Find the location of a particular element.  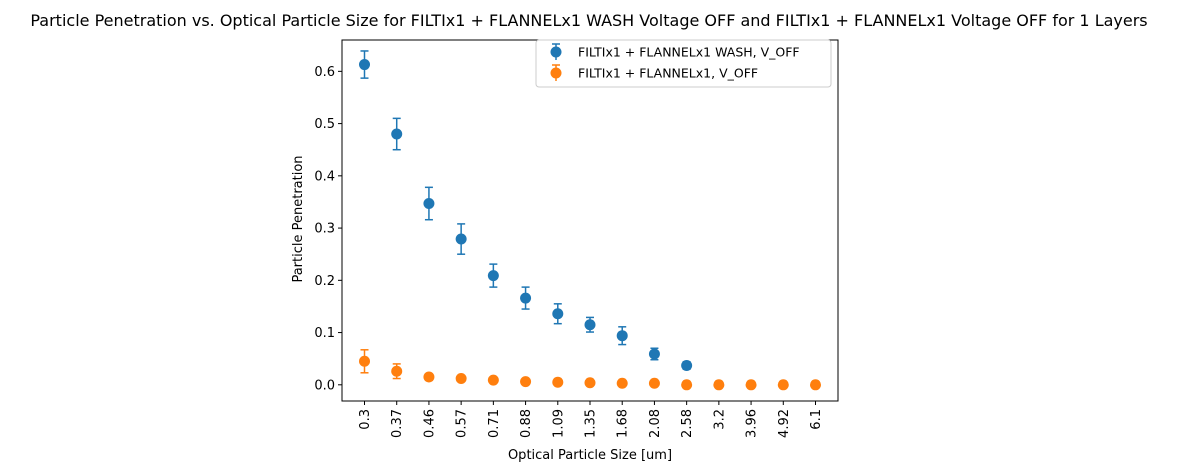

y-axis-label: Particle Penetration is located at coordinates (298, 218).